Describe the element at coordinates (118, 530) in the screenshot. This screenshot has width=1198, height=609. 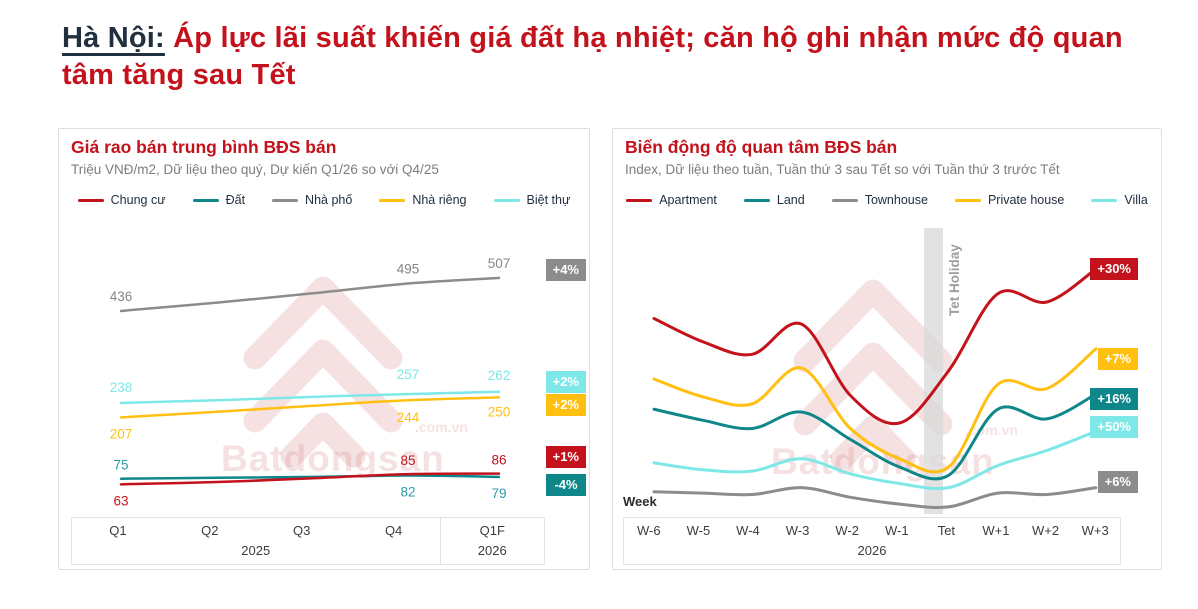
I see `axis-category-label: Q1` at that location.